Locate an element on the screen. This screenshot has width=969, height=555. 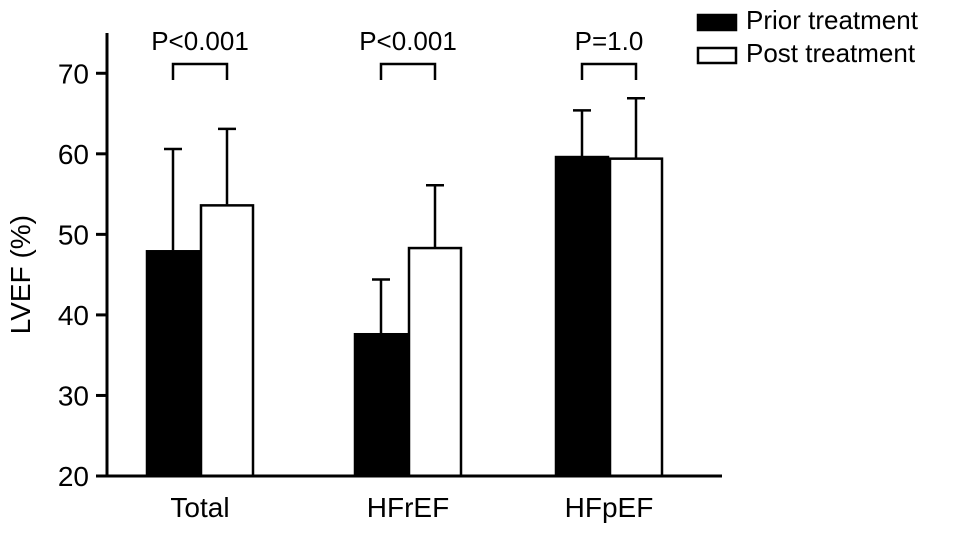
bar-post-treatment-total is located at coordinates (227, 341).